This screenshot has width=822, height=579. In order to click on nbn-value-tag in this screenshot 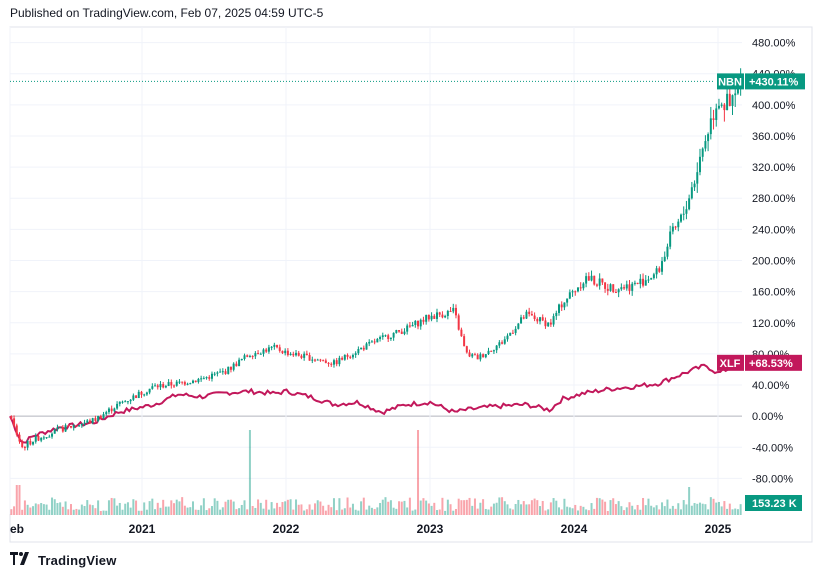, I will do `click(775, 81)`.